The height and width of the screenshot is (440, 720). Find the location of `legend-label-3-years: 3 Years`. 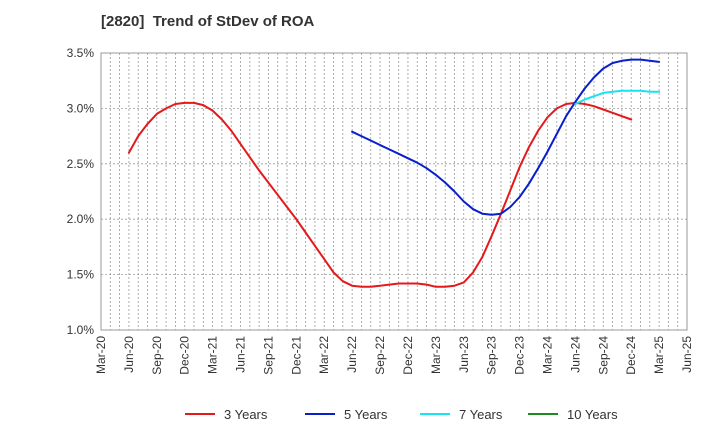

legend-label-3-years: 3 Years is located at coordinates (246, 414).